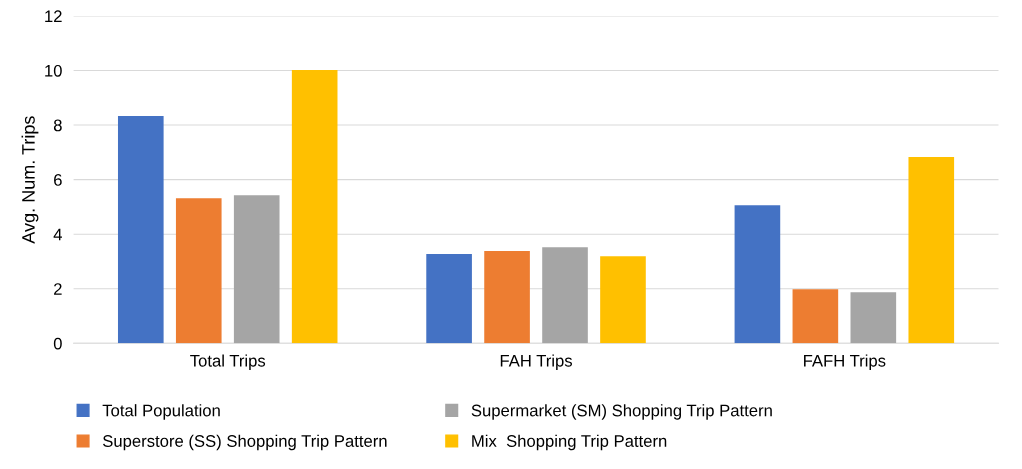 Image resolution: width=1022 pixels, height=469 pixels. What do you see at coordinates (53, 16) in the screenshot?
I see `y-tick-label: 12` at bounding box center [53, 16].